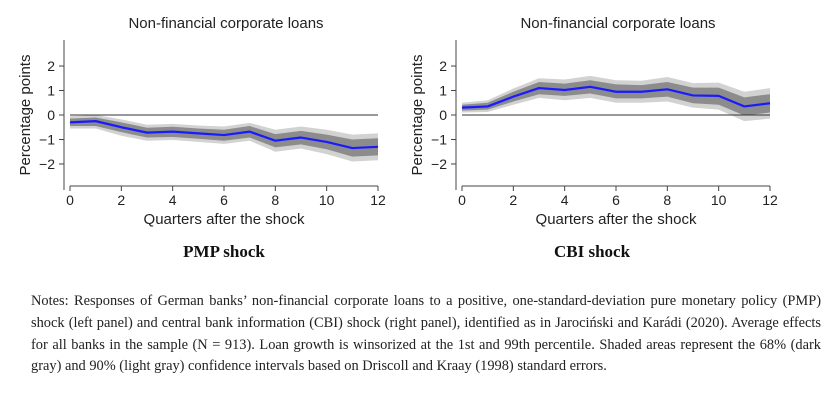 The image size is (834, 404). What do you see at coordinates (51, 115) in the screenshot?
I see `left-y-tick-label: 0` at bounding box center [51, 115].